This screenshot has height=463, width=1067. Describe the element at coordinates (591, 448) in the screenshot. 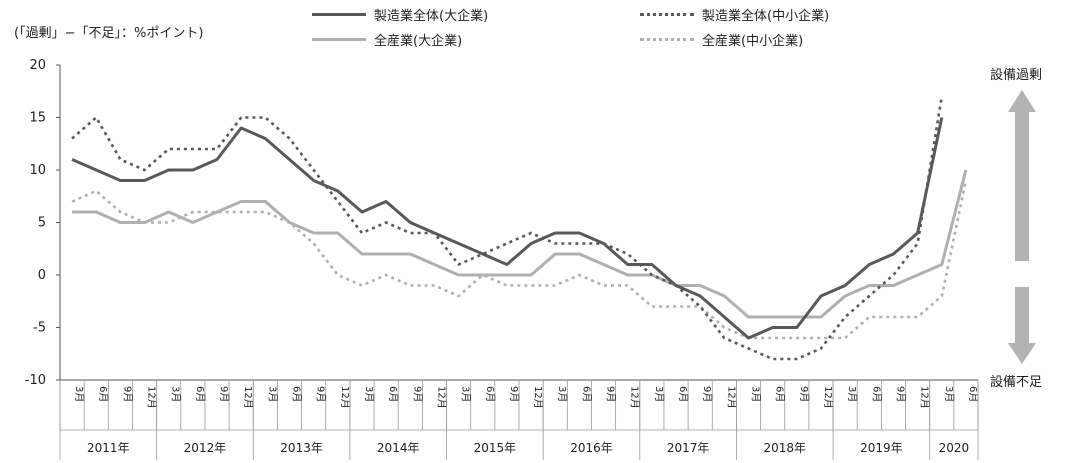

I see `year-label: 2016年` at that location.